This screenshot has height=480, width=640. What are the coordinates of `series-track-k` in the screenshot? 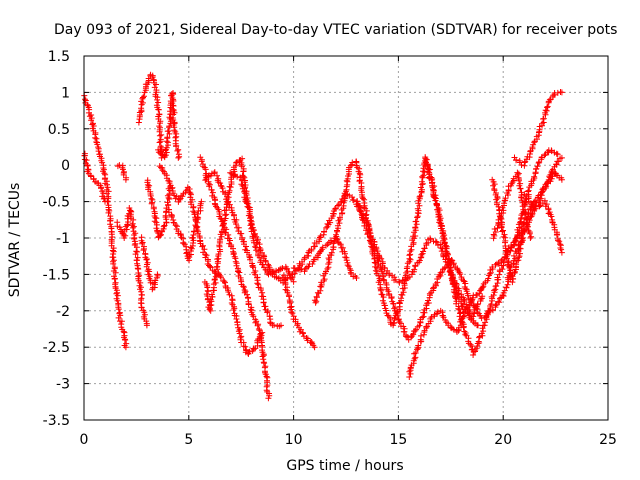 It's located at (235, 278).